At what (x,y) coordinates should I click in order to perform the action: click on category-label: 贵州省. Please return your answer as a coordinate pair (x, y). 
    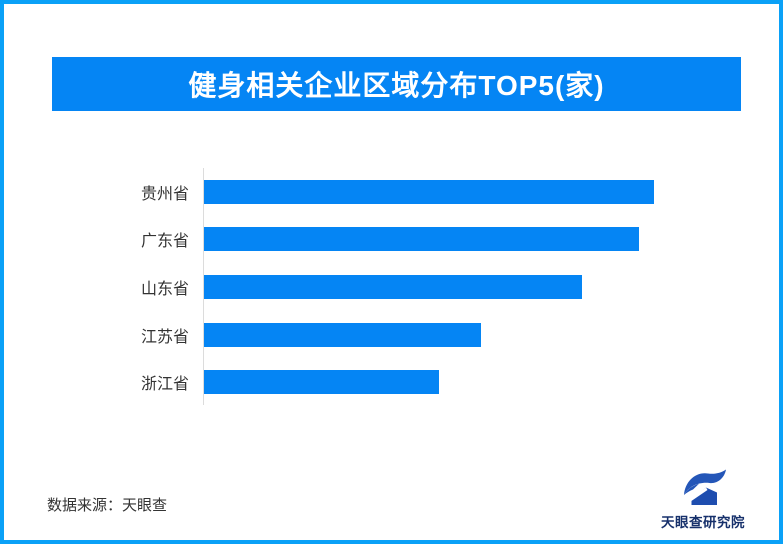
    Looking at the image, I should click on (164, 194).